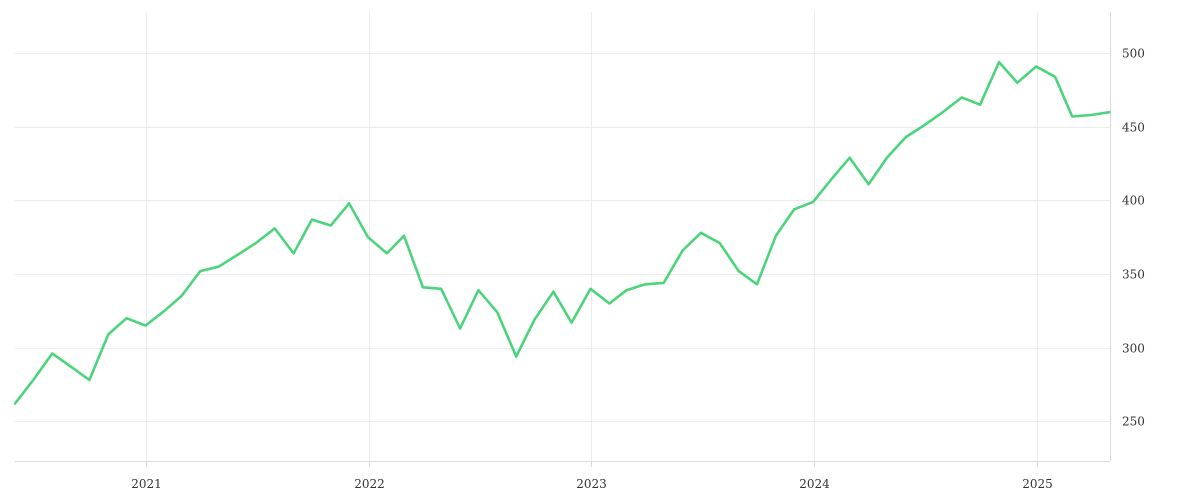 The height and width of the screenshot is (500, 1200). What do you see at coordinates (369, 484) in the screenshot?
I see `x-tick-label: 2022` at bounding box center [369, 484].